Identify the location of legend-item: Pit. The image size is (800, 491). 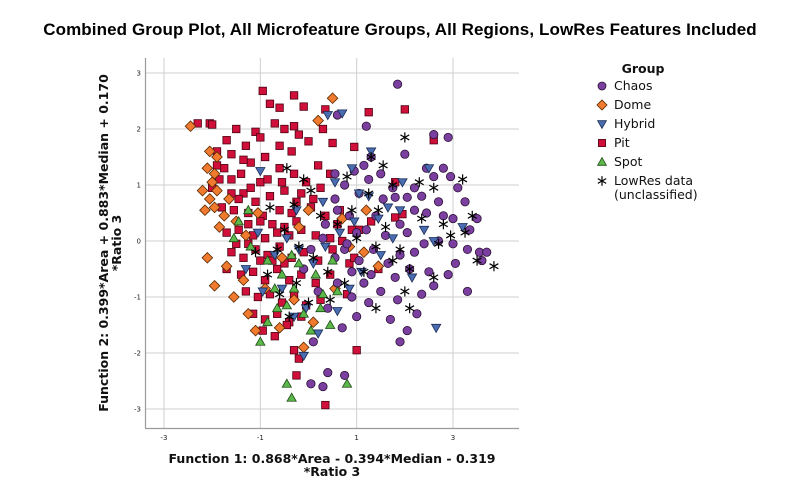
(614, 142).